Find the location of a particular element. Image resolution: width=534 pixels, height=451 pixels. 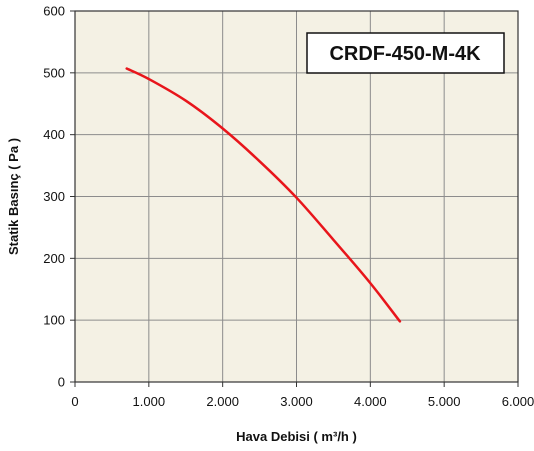

y-tick-label: 500 is located at coordinates (54, 72).